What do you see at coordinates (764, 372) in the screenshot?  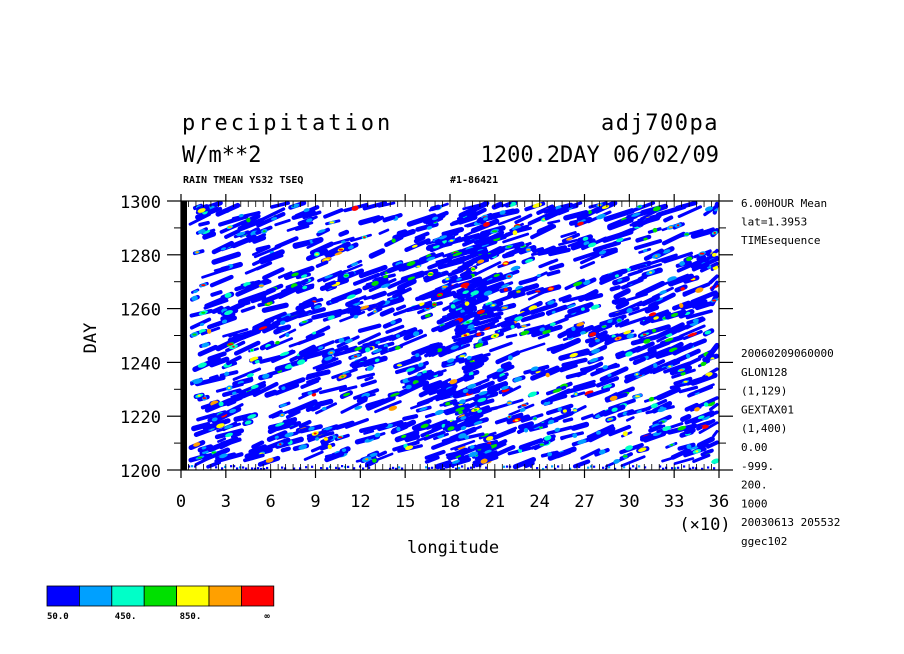 I see `info-bottom-line: GLON128` at bounding box center [764, 372].